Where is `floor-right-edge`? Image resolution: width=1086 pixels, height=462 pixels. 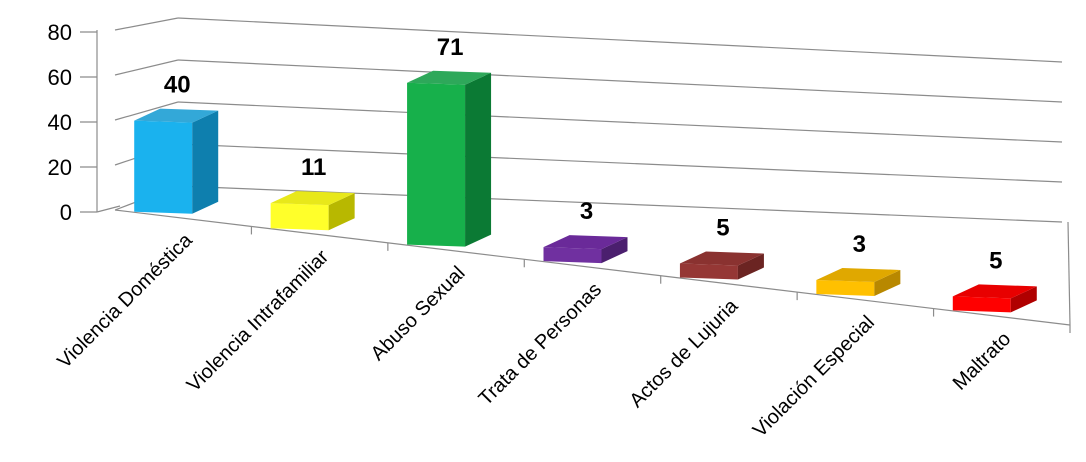
floor-right-edge is located at coordinates (1069, 273).